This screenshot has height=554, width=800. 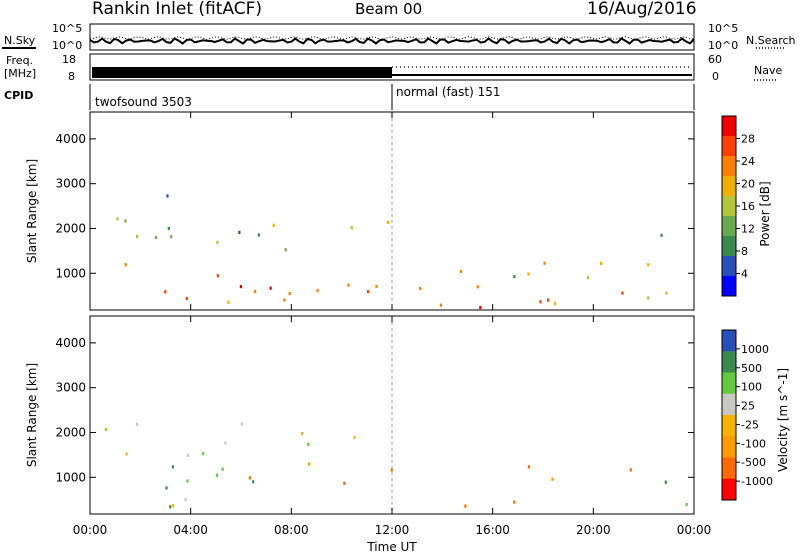 What do you see at coordinates (70, 228) in the screenshot?
I see `y-tick-label: 2000` at bounding box center [70, 228].